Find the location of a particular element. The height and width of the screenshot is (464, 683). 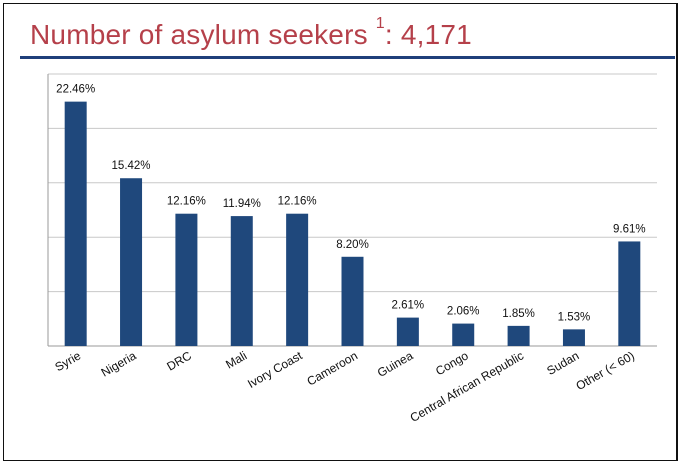

bar-syrie is located at coordinates (75, 224).